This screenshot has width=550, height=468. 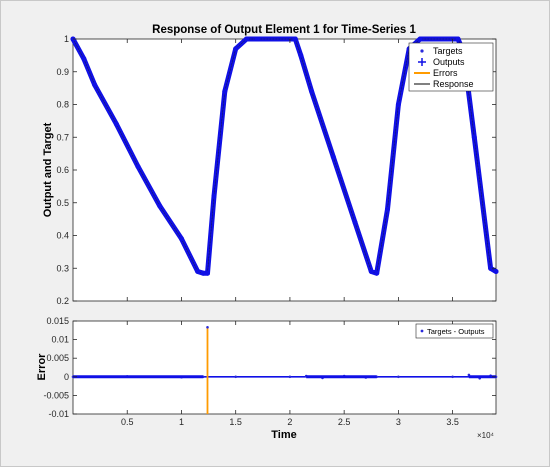 What do you see at coordinates (235, 422) in the screenshot?
I see `error-x-tick-label: 1.5` at bounding box center [235, 422].